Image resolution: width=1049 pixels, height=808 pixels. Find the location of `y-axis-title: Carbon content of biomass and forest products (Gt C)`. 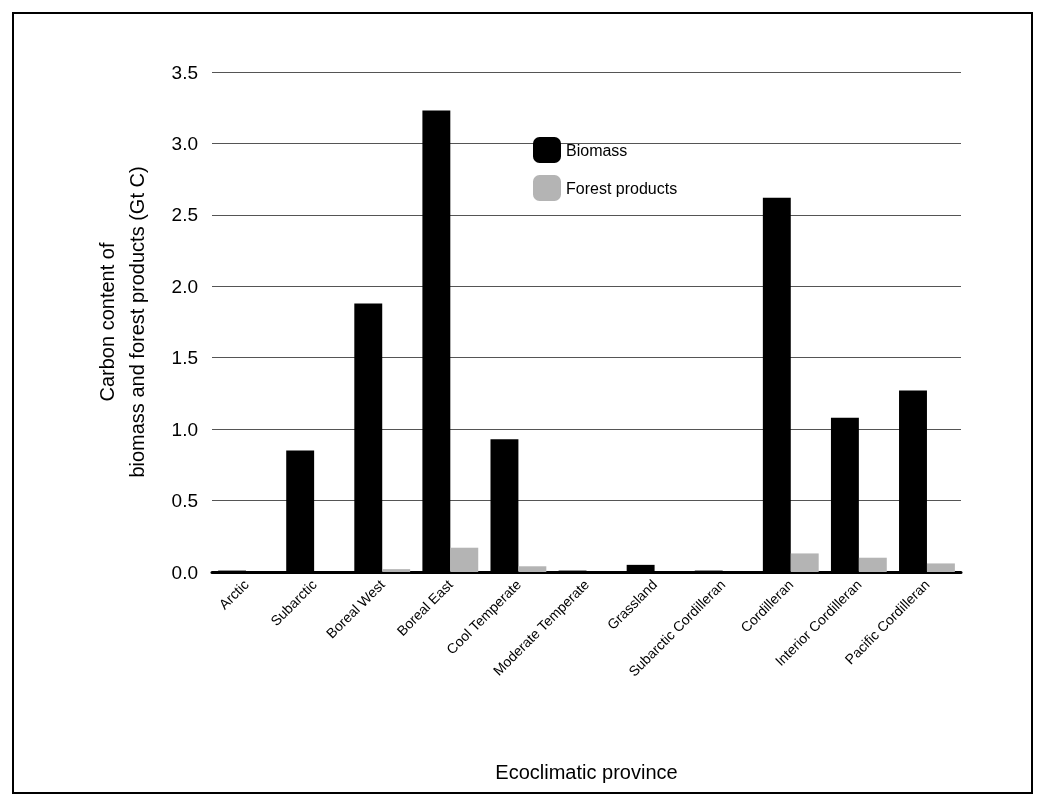

y-axis-title: Carbon content of biomass and forest products (Gt C) is located at coordinates (122, 322).